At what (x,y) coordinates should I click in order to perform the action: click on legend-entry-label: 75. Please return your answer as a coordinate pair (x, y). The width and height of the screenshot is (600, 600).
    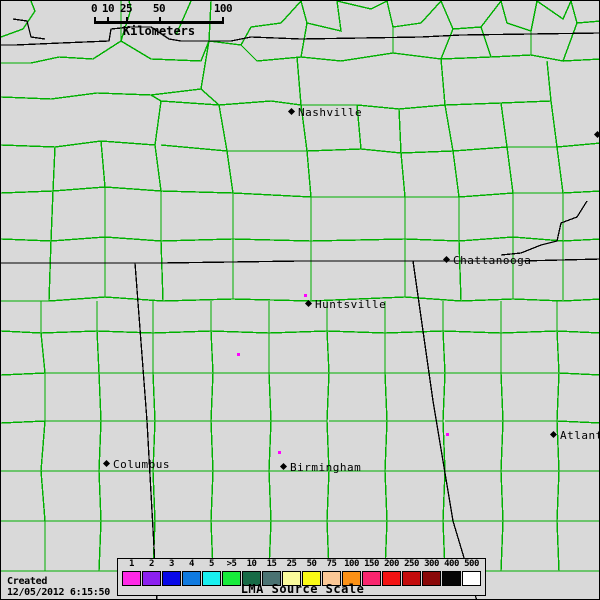
    Looking at the image, I should click on (331, 564).